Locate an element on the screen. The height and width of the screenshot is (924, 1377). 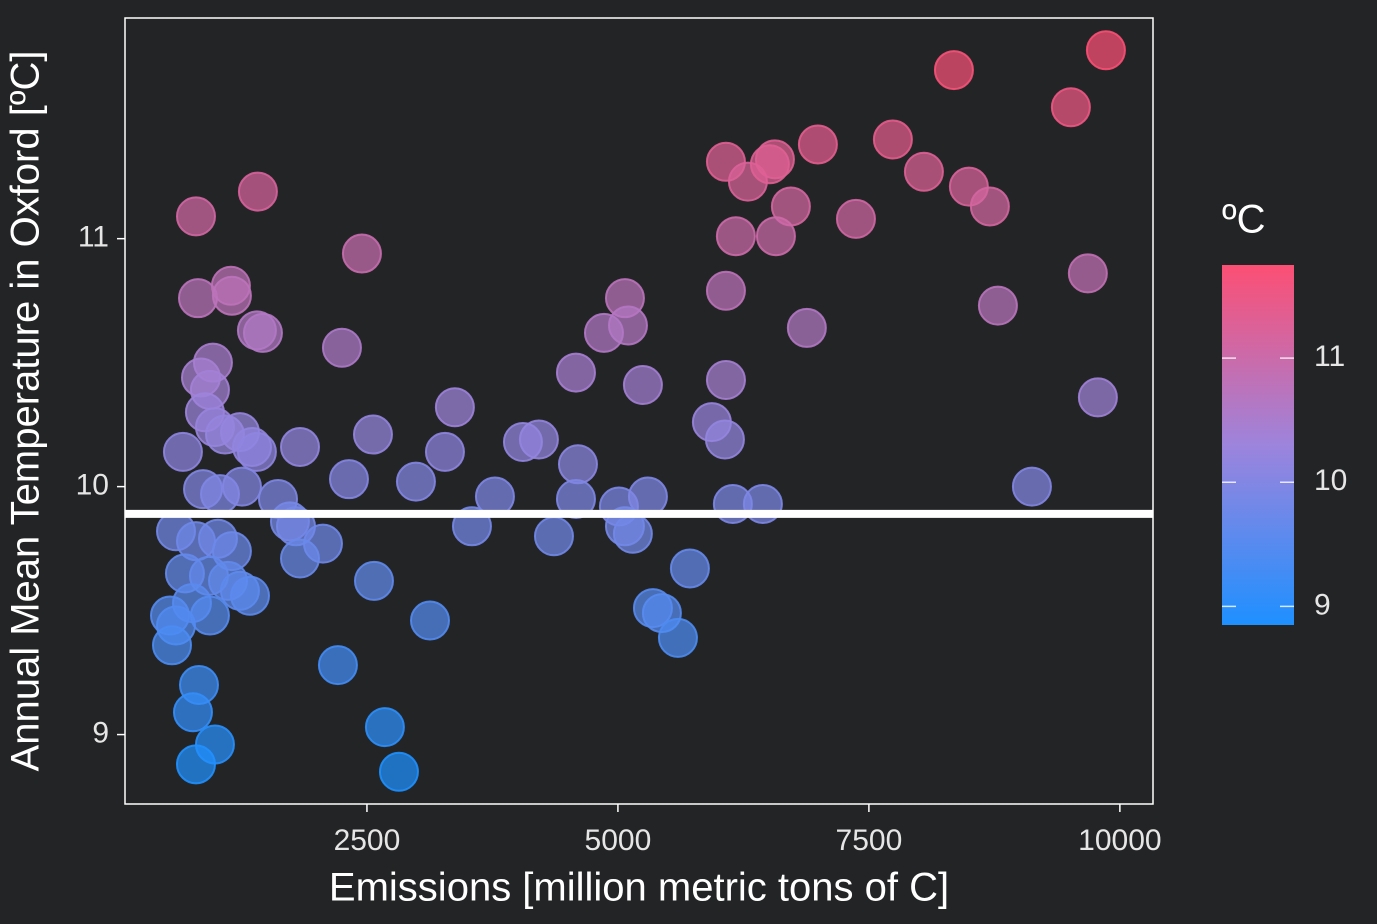
colorbar is located at coordinates (1258, 445).